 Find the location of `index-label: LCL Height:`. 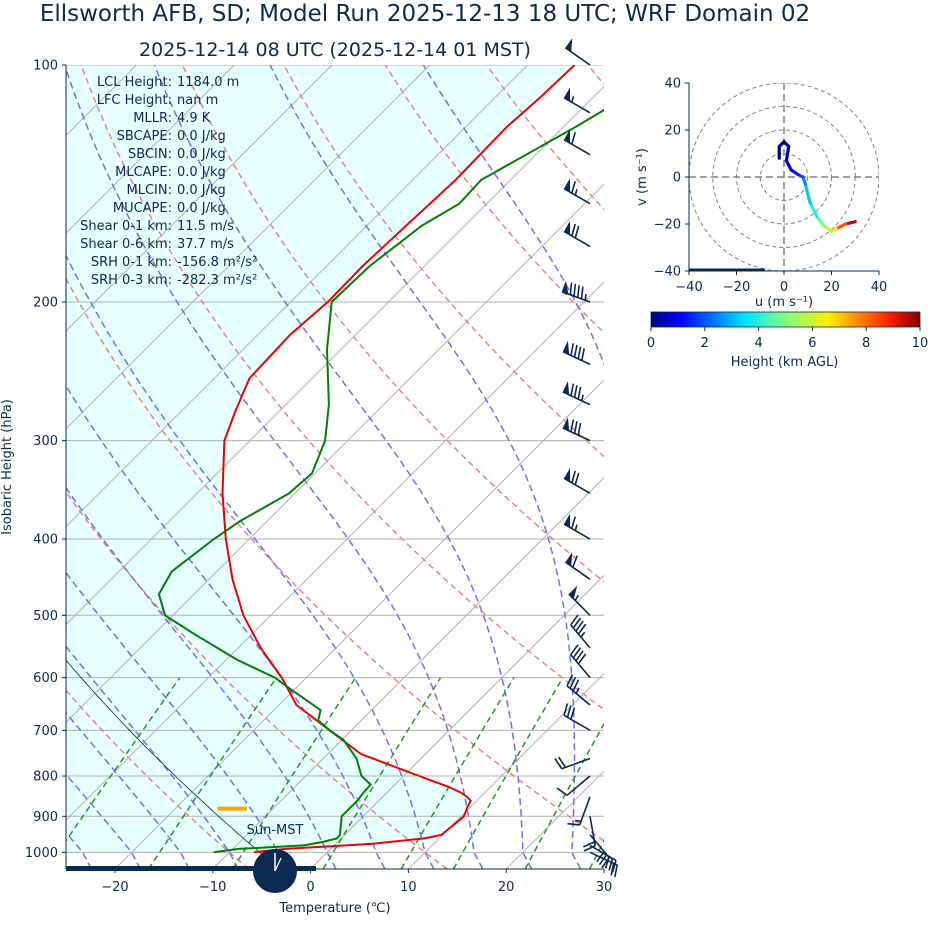

index-label: LCL Height: is located at coordinates (134, 82).